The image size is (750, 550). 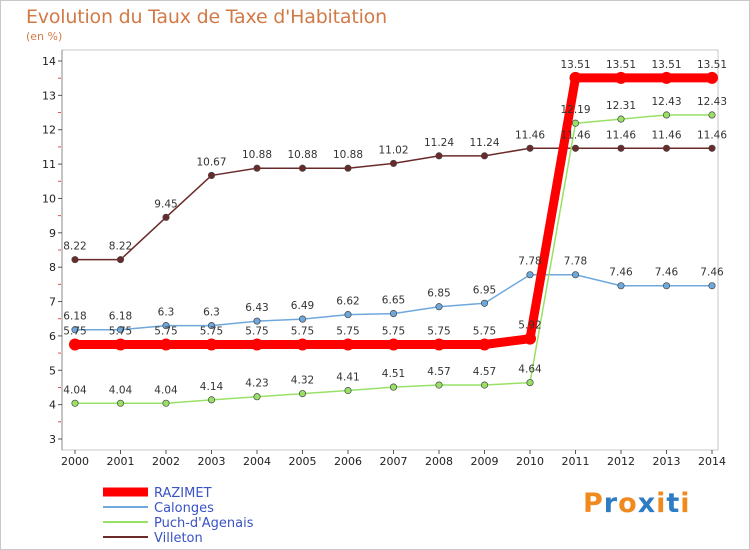 I want to click on y-tick-label: 10, so click(x=49, y=198).